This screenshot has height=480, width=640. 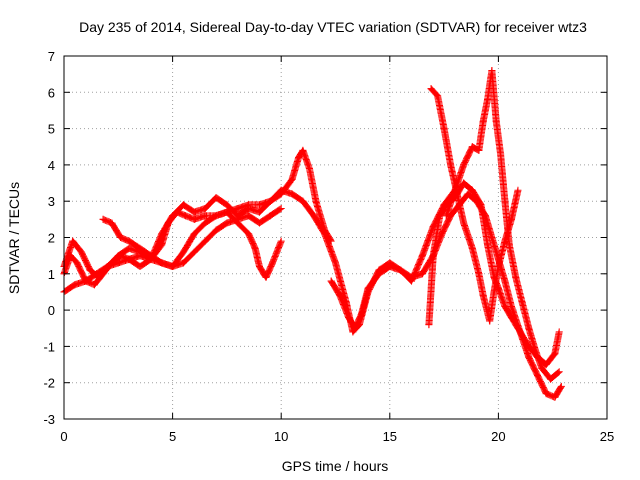 What do you see at coordinates (498, 436) in the screenshot?
I see `x-tick-label: 20` at bounding box center [498, 436].